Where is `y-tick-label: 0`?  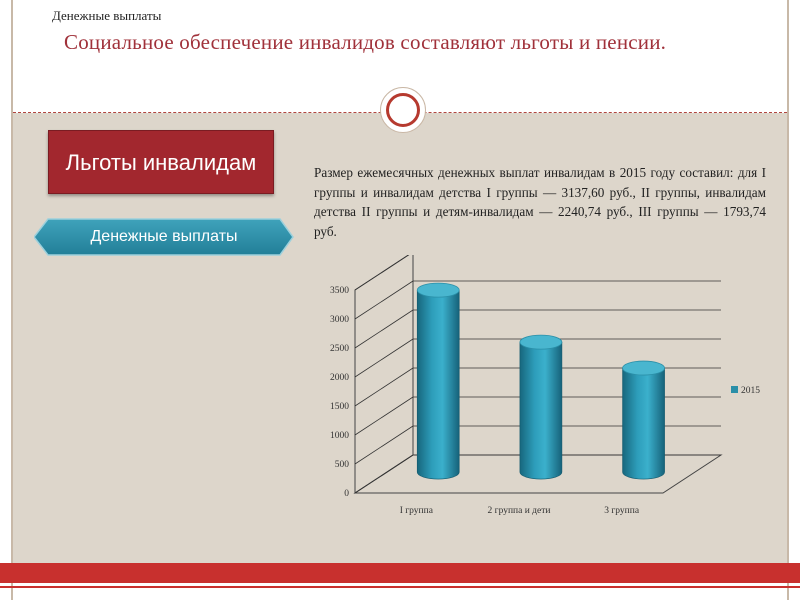 y-tick-label: 0 is located at coordinates (346, 494).